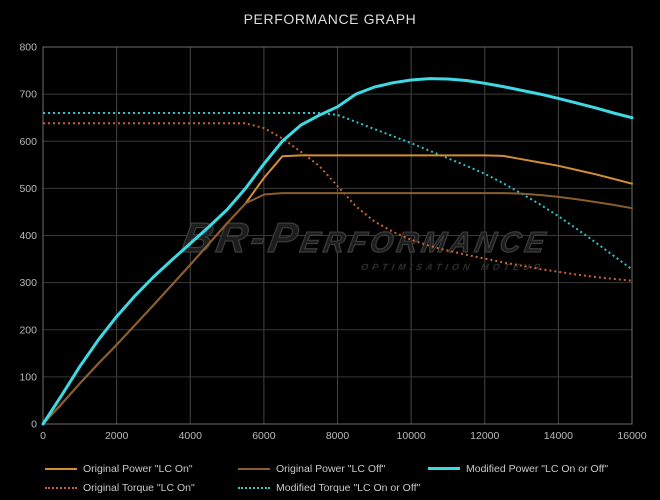  Describe the element at coordinates (338, 436) in the screenshot. I see `x-tick-label: 8000` at that location.